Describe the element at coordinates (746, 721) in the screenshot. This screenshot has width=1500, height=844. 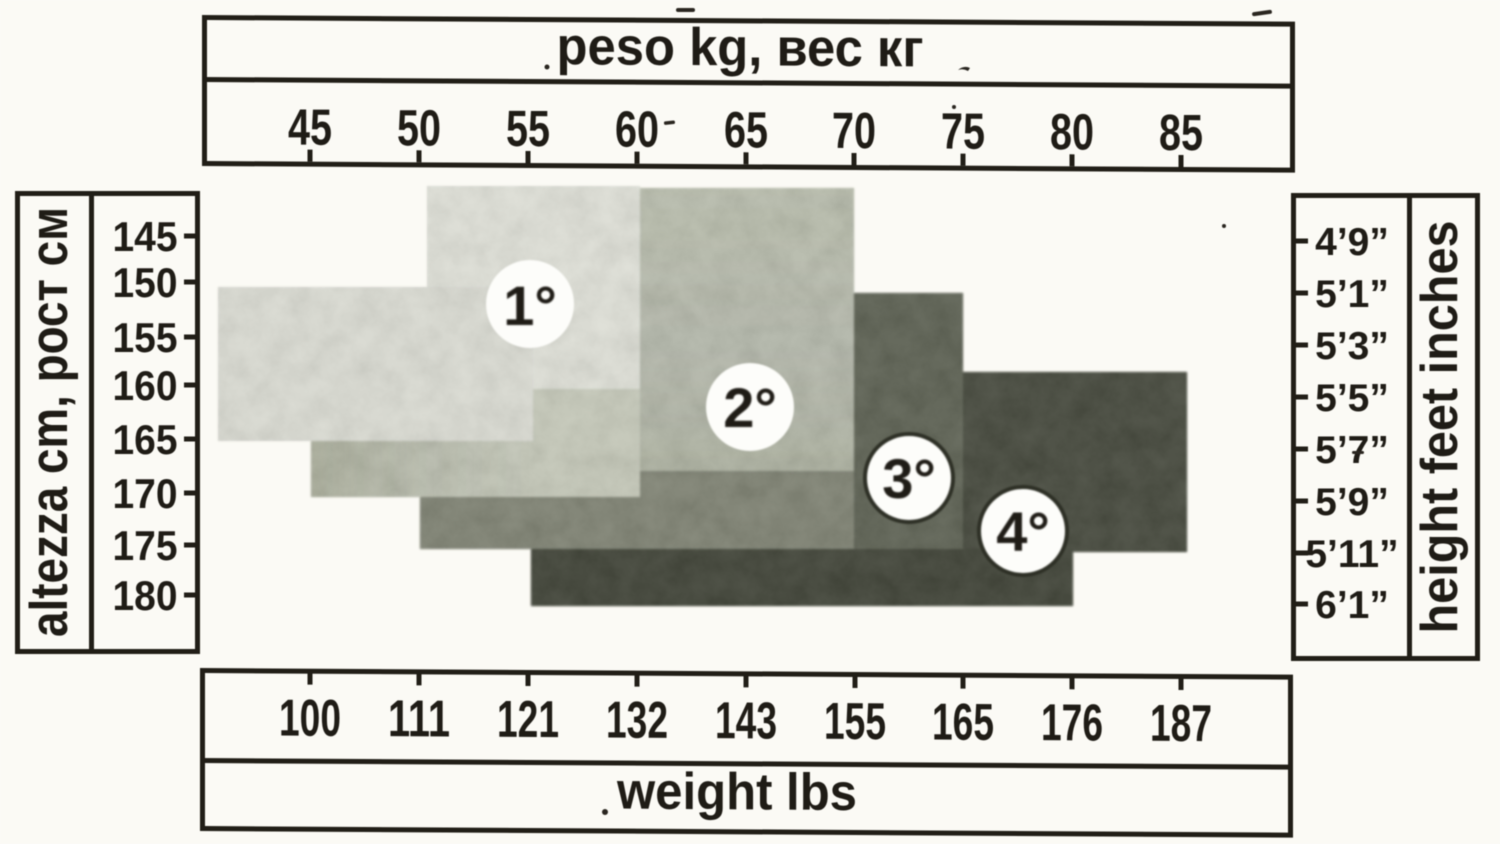
I see `svg-text: 143` at that location.